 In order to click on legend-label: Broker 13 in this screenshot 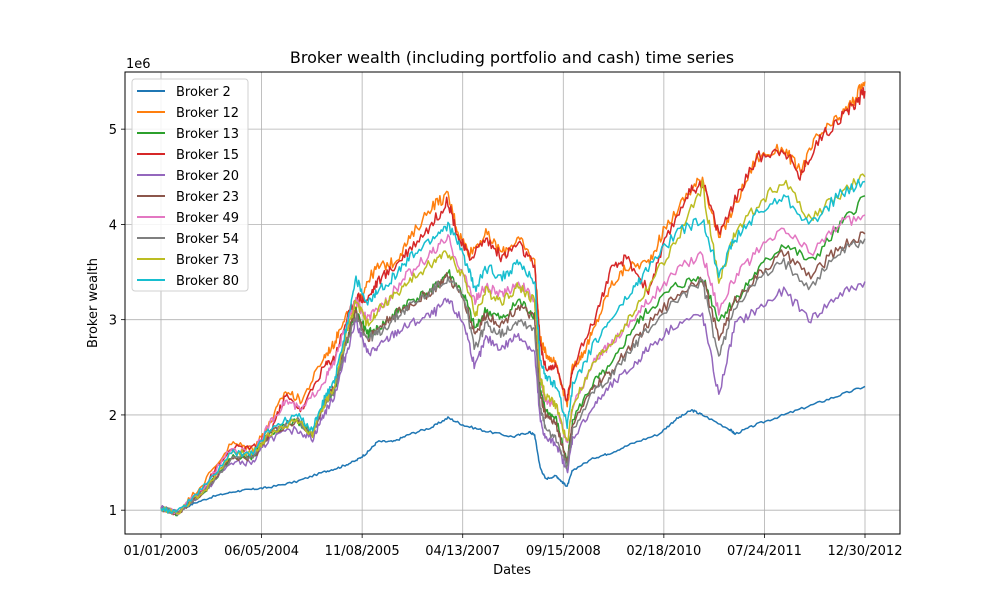, I will do `click(207, 134)`.